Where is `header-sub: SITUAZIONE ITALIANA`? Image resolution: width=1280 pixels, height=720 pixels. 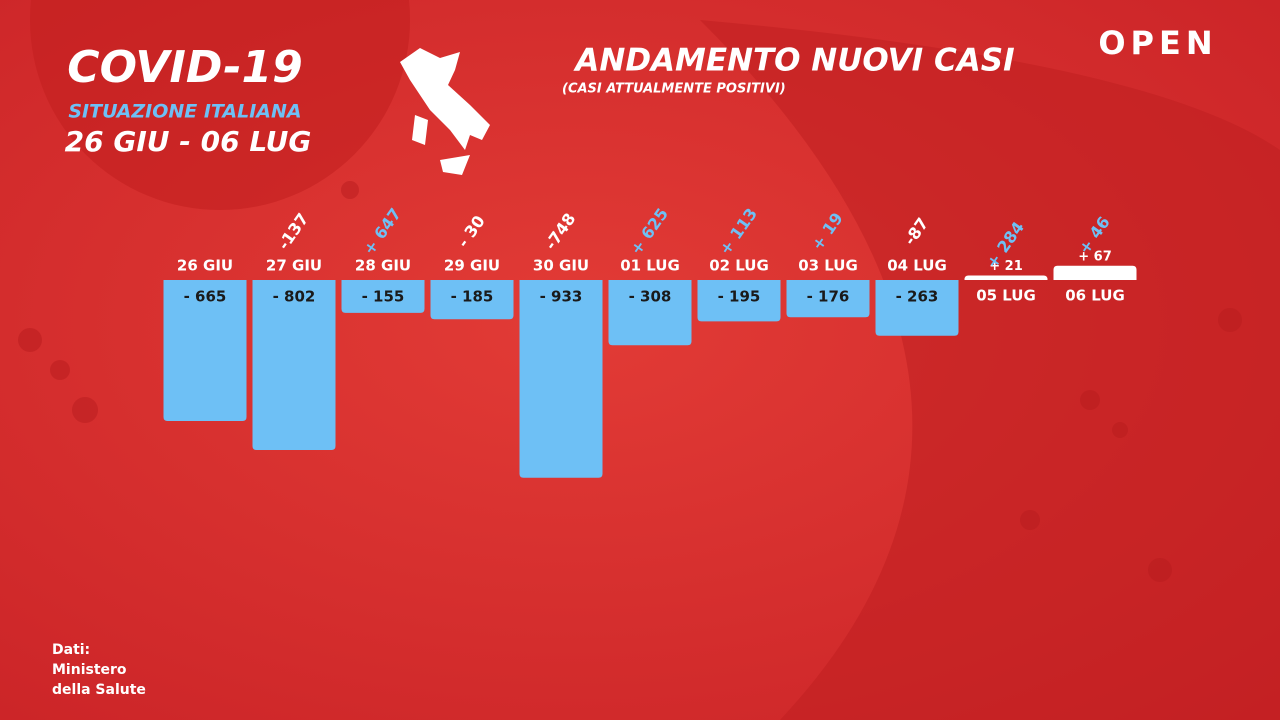 header-sub: SITUAZIONE ITALIANA is located at coordinates (184, 112).